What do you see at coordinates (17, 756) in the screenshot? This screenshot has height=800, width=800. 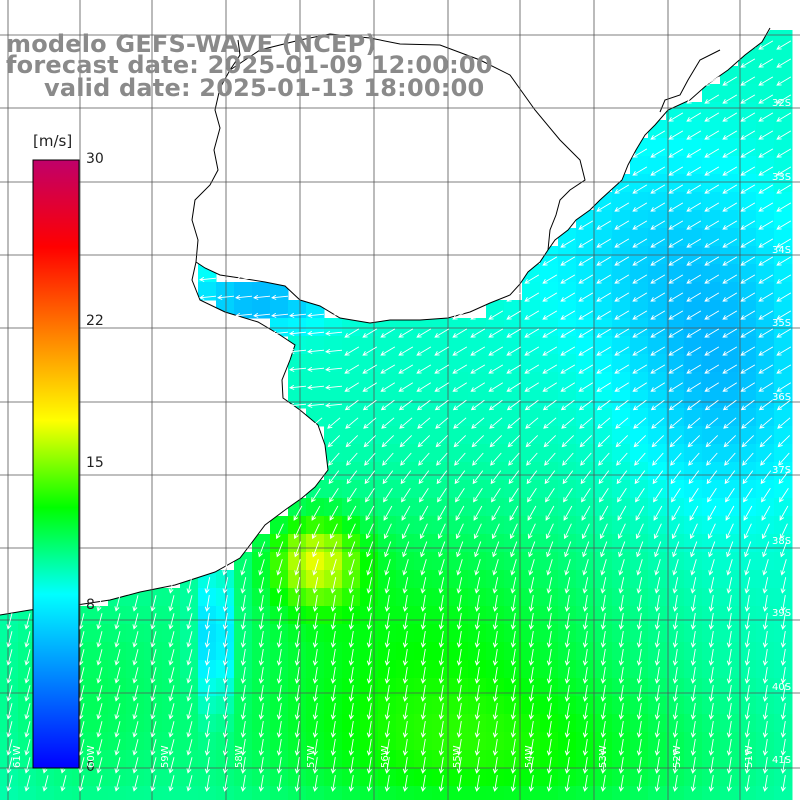 I see `longitude-label: 61W` at bounding box center [17, 756].